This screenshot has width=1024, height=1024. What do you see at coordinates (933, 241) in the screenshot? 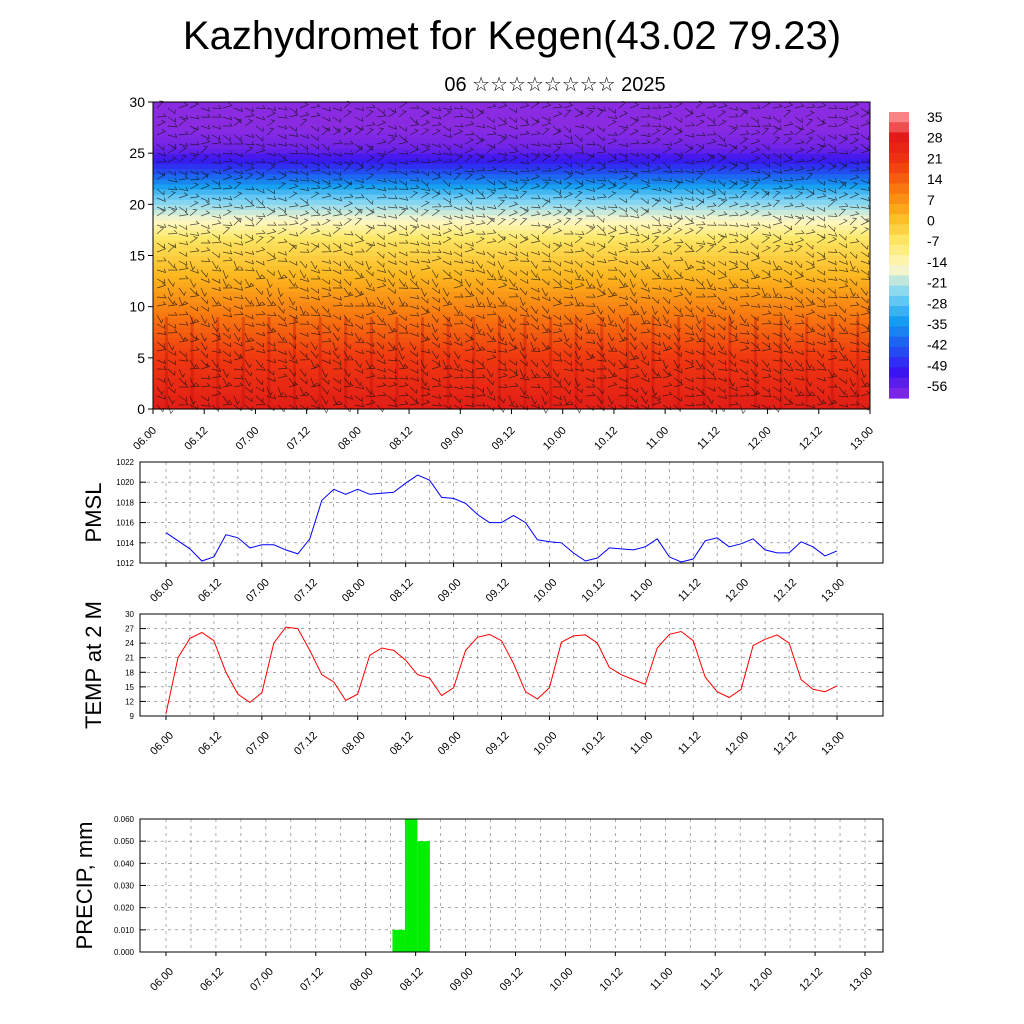
I see `colorbar-label: -7` at bounding box center [933, 241].